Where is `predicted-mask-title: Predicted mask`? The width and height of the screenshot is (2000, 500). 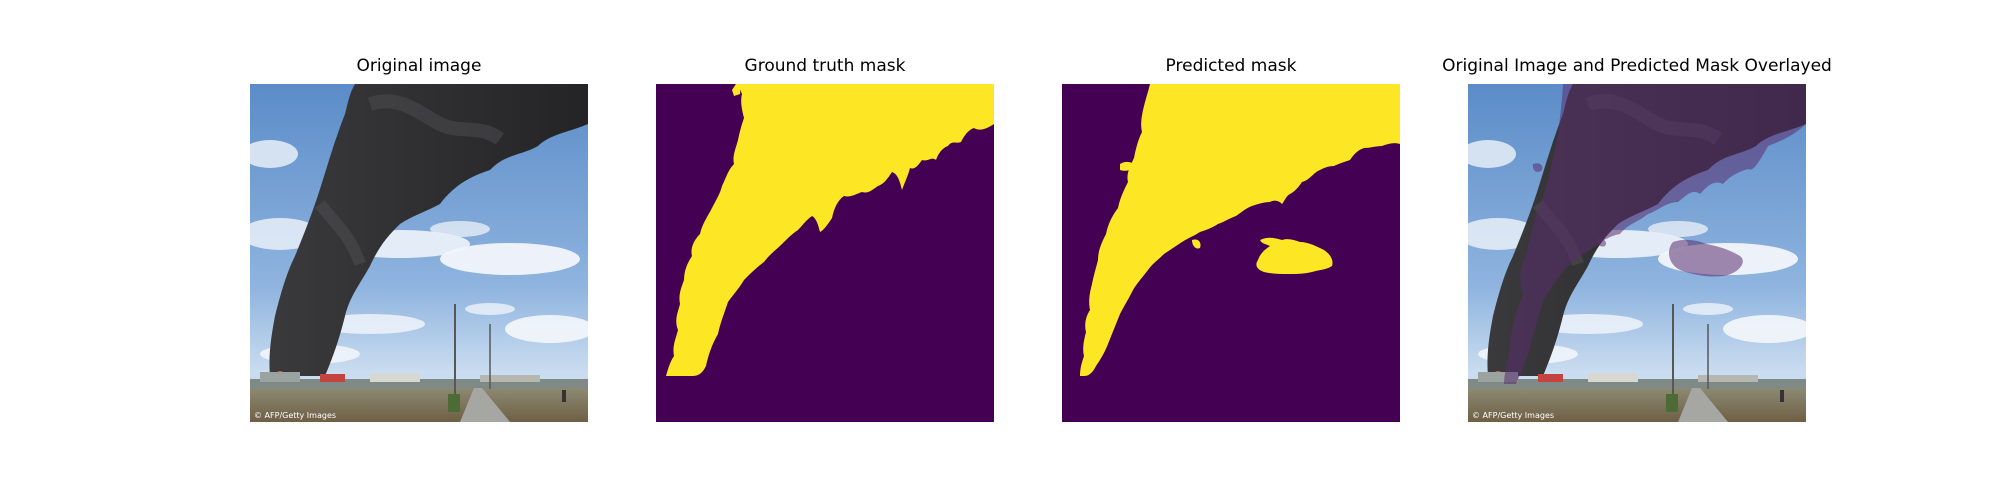 predicted-mask-title: Predicted mask is located at coordinates (1231, 66).